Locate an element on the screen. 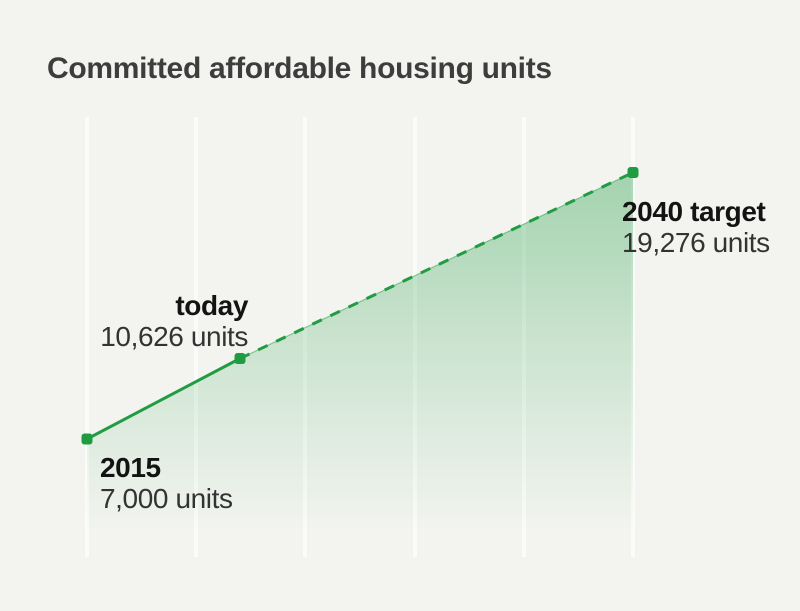  annotation-today-label: today is located at coordinates (211, 305).